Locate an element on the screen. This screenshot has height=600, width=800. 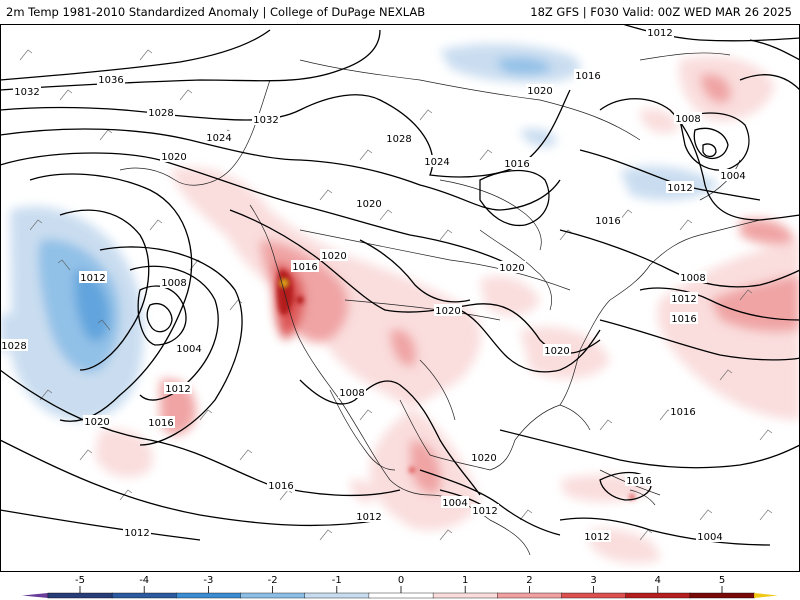
colorbar-tick-label: 2 is located at coordinates (529, 580).